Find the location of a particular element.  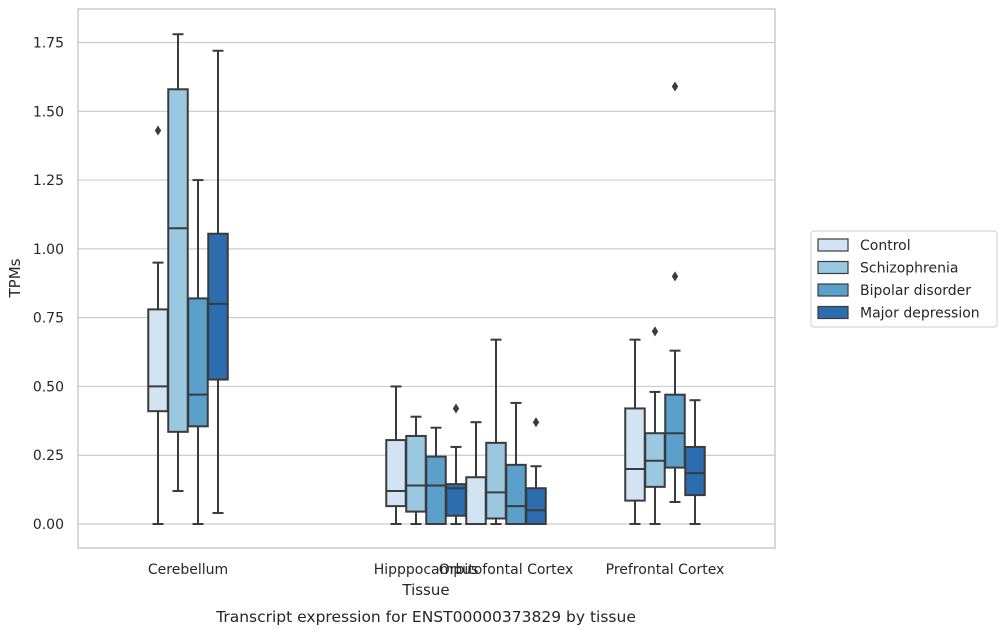

legend-label: Control is located at coordinates (885, 246).